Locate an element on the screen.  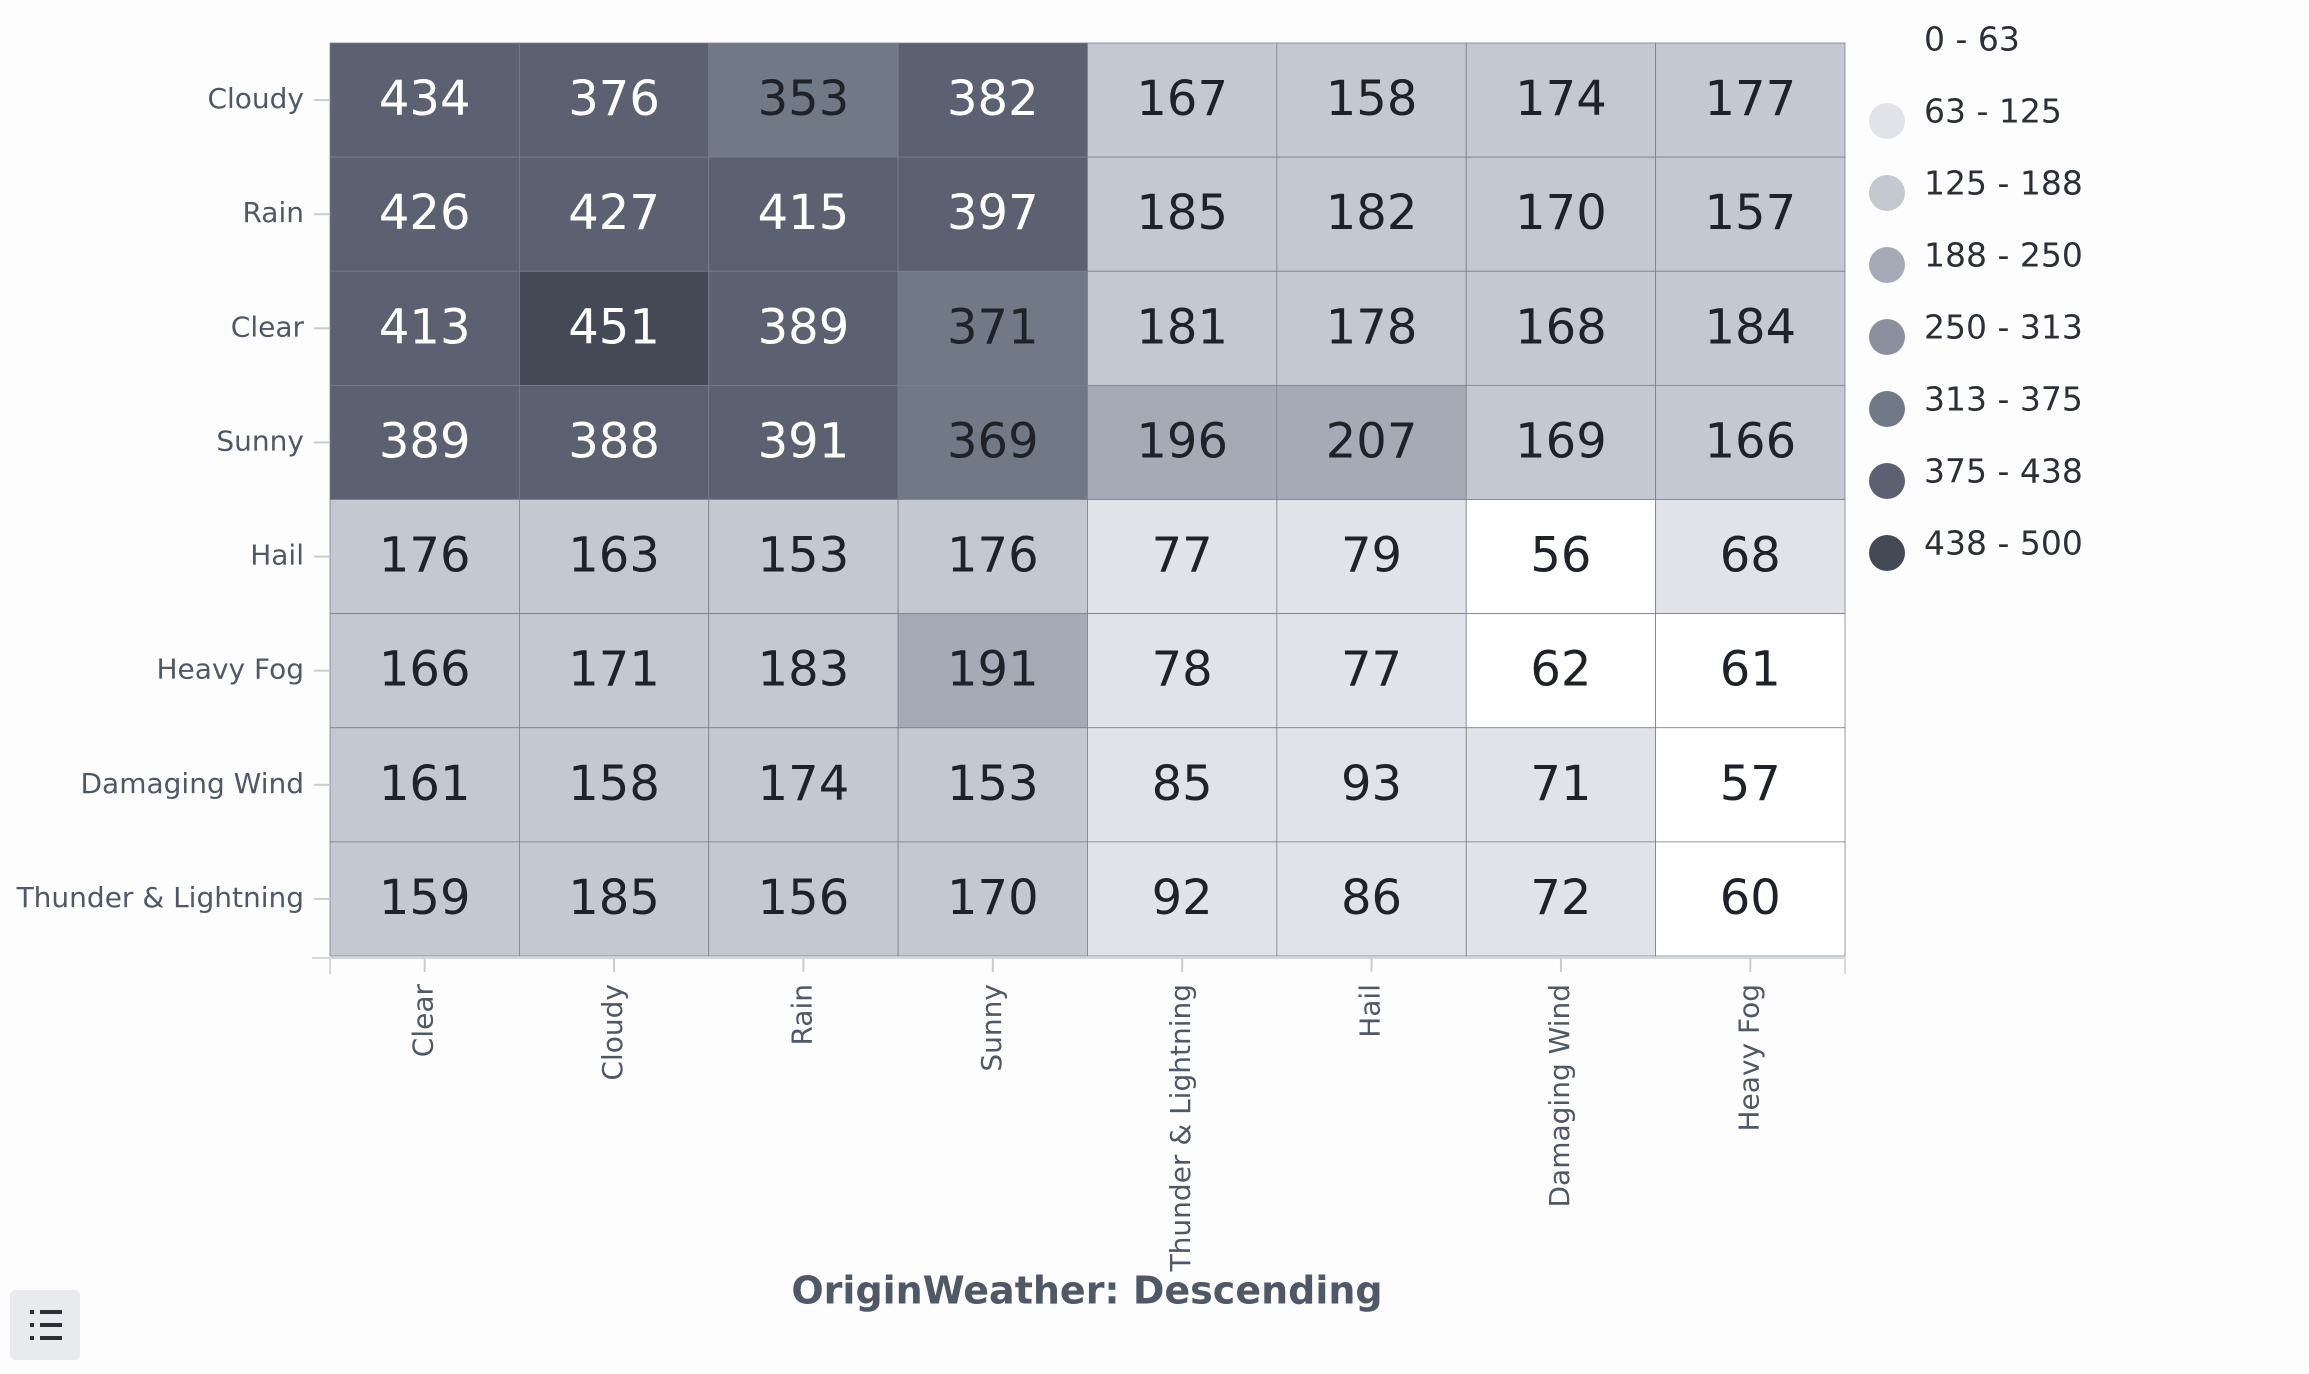
cell-label: 166 is located at coordinates (1751, 441).